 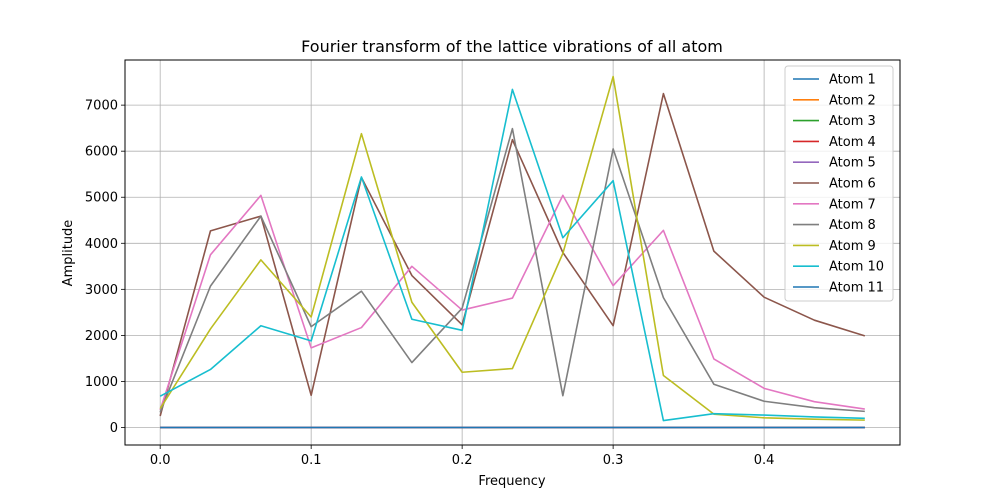 I want to click on x-tick-label: 0.4, so click(x=764, y=460).